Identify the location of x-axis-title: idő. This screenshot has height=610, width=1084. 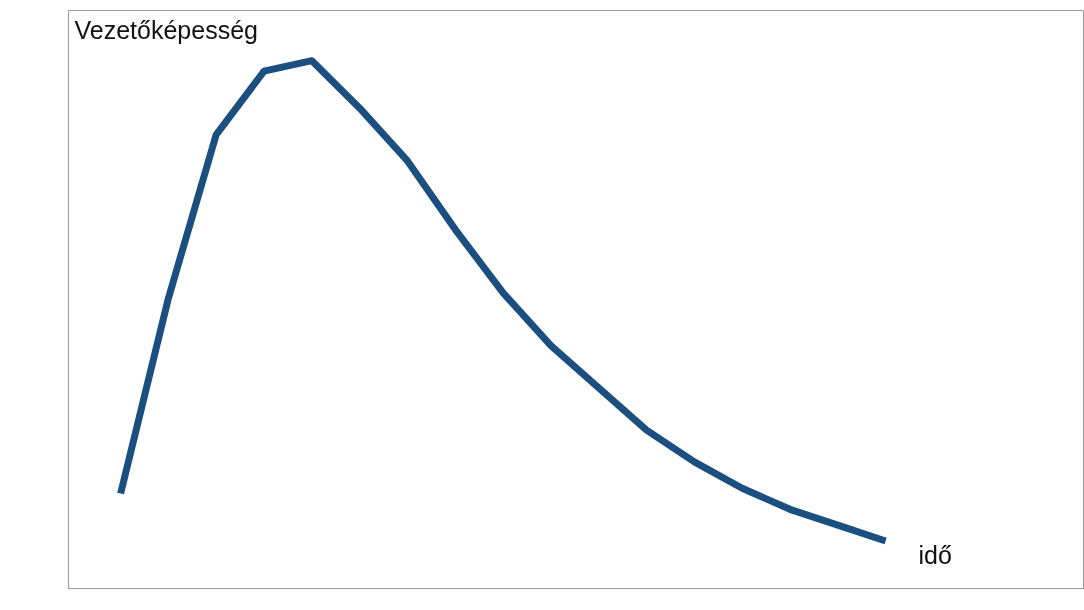
(935, 554).